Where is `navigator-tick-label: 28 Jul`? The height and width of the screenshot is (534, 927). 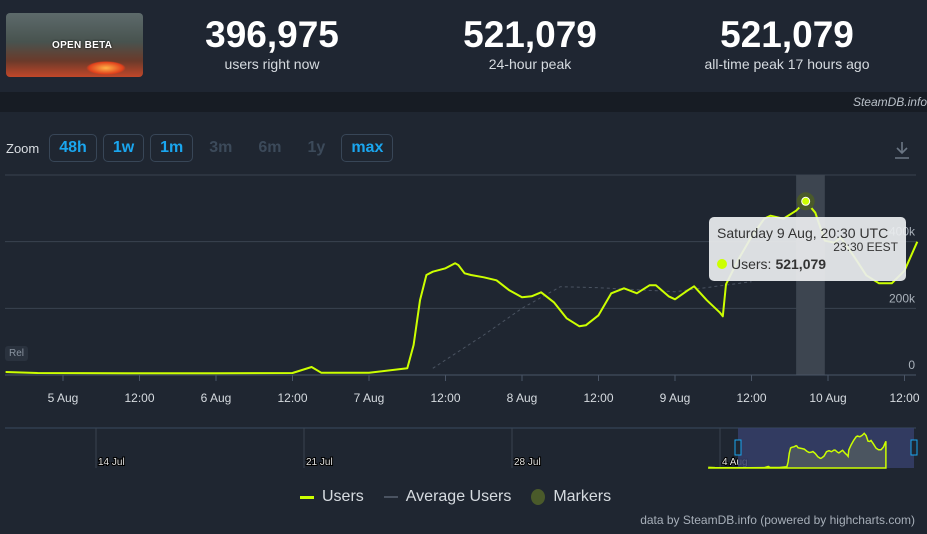
navigator-tick-label: 28 Jul is located at coordinates (527, 462).